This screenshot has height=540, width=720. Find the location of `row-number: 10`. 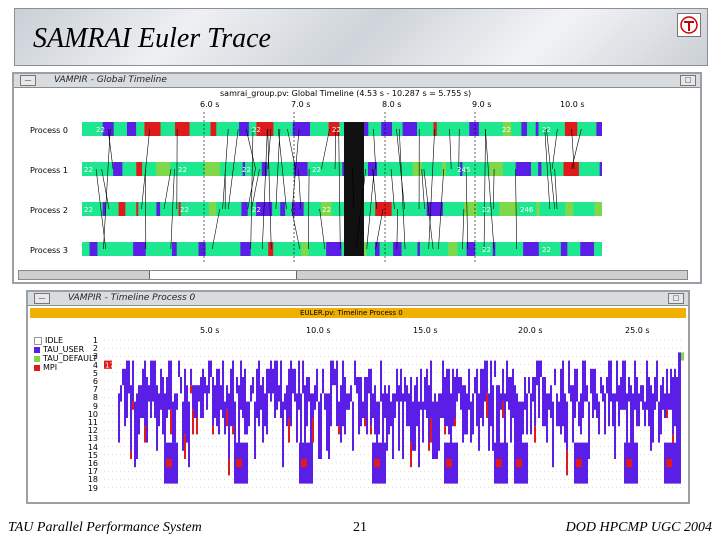

row-number: 10 is located at coordinates (92, 414).